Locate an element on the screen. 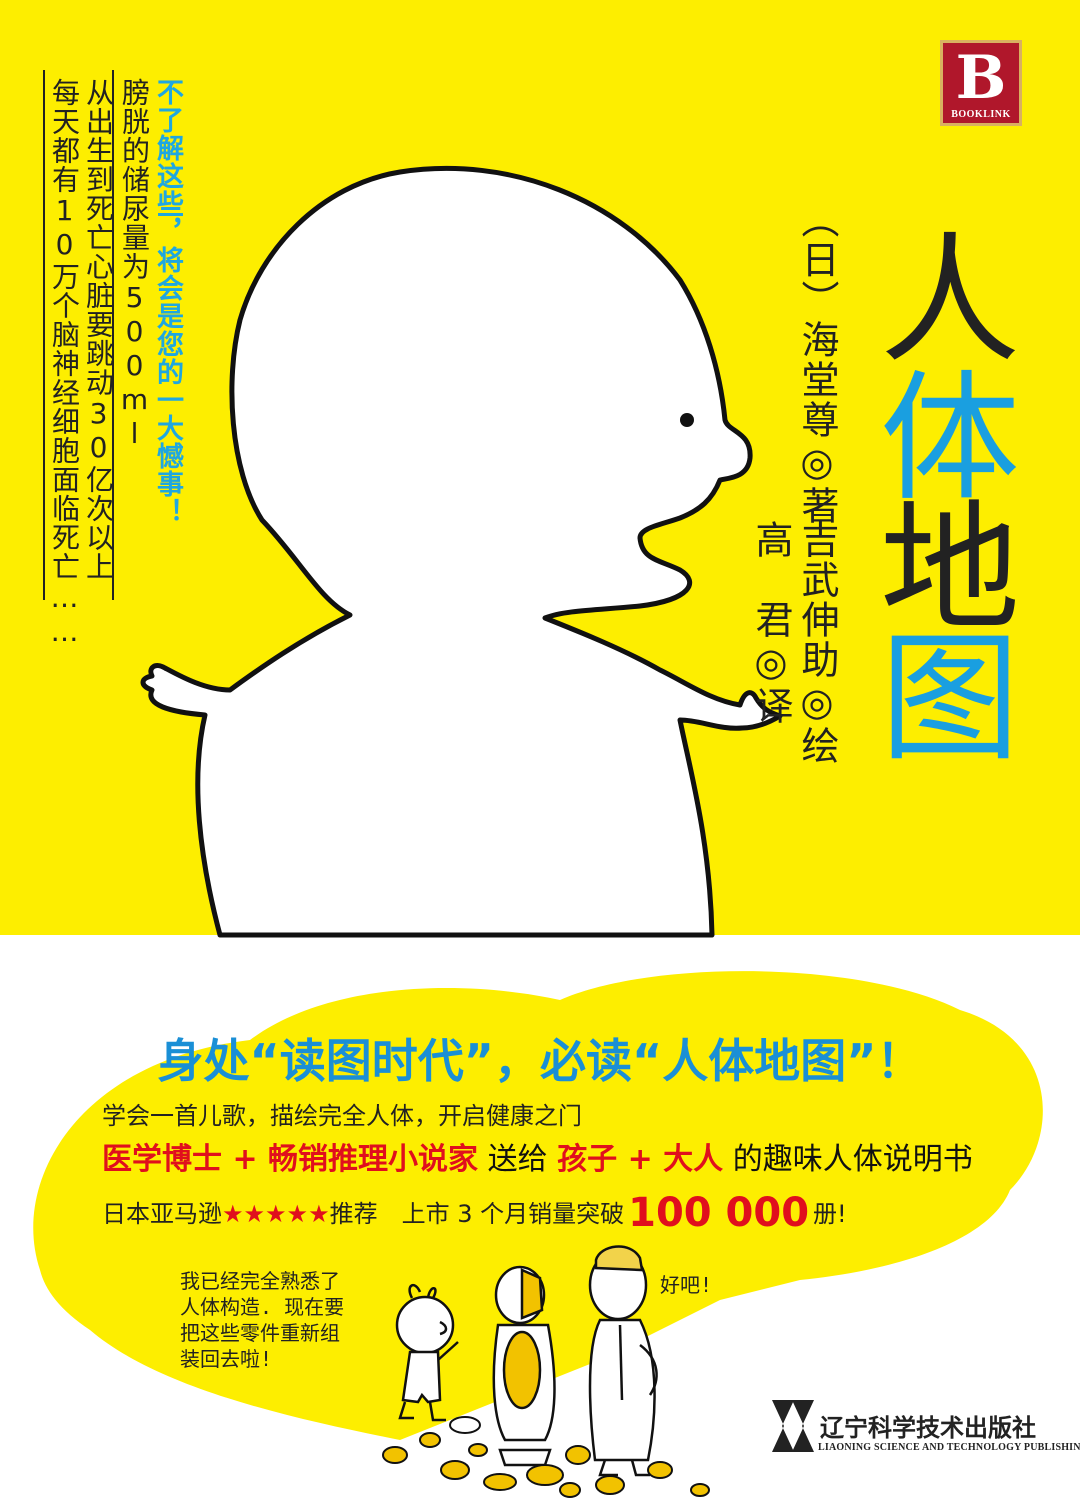 The image size is (1080, 1508). tagline: 学会一首儿歌，描绘完全人体，开启健康之门 is located at coordinates (342, 1116).